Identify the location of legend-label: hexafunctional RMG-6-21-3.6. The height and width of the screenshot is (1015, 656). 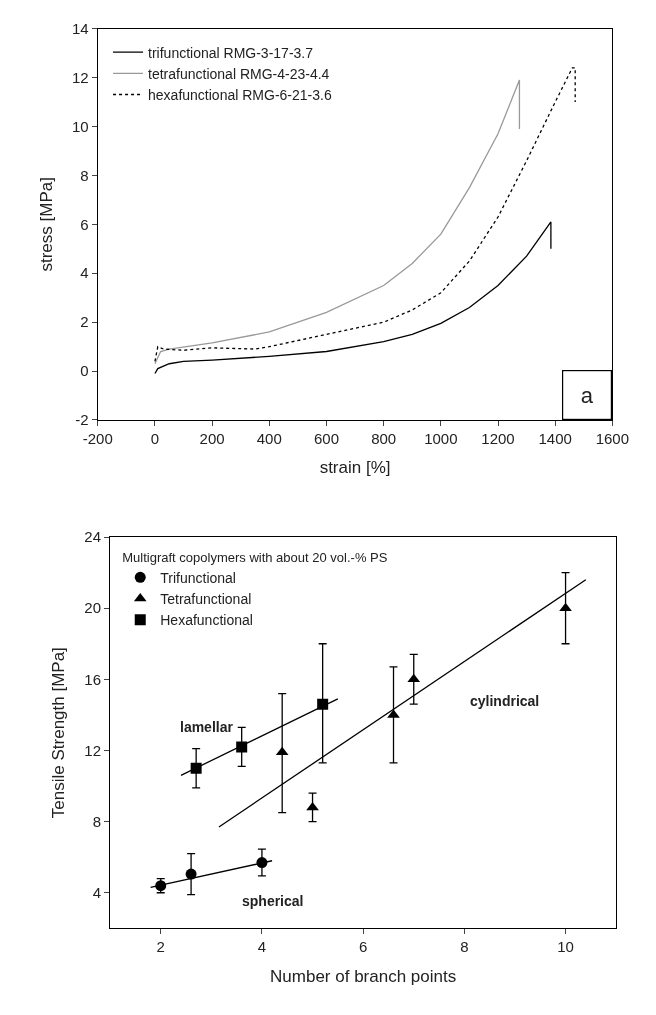
(240, 94).